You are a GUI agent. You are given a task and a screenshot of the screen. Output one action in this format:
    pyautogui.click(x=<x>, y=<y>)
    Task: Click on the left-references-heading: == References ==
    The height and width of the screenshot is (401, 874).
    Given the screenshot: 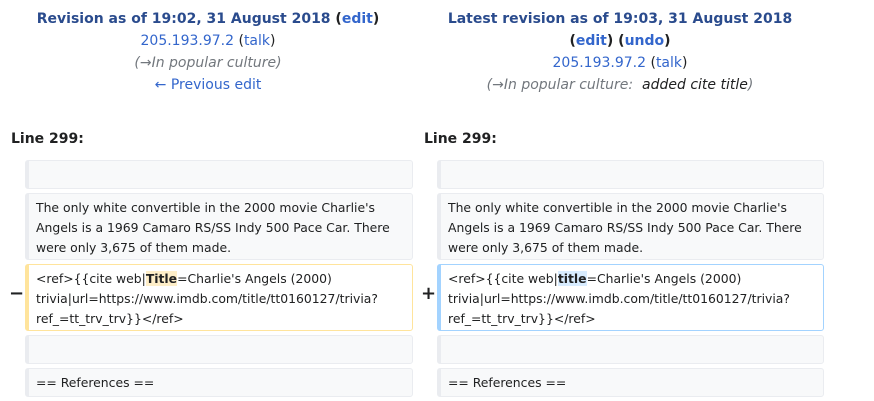 What is the action you would take?
    pyautogui.click(x=219, y=382)
    